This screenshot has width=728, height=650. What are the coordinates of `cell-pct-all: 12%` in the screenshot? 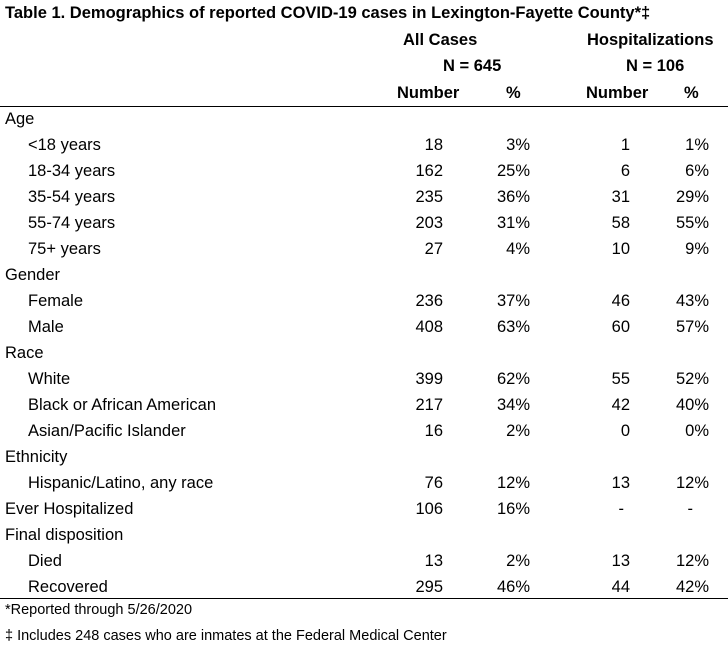 It's located at (513, 483).